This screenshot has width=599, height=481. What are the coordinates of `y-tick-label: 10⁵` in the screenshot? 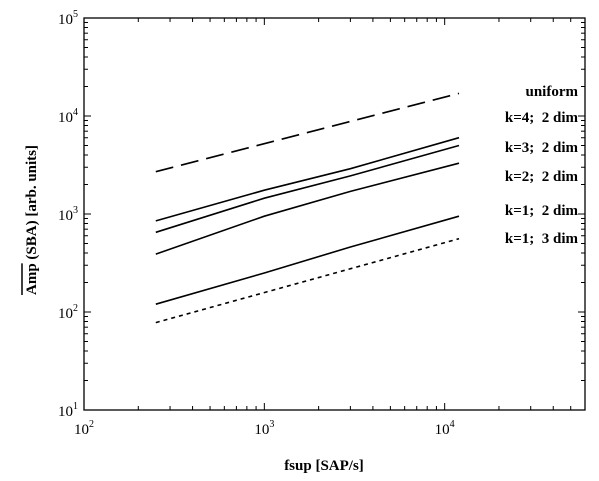 It's located at (68, 18).